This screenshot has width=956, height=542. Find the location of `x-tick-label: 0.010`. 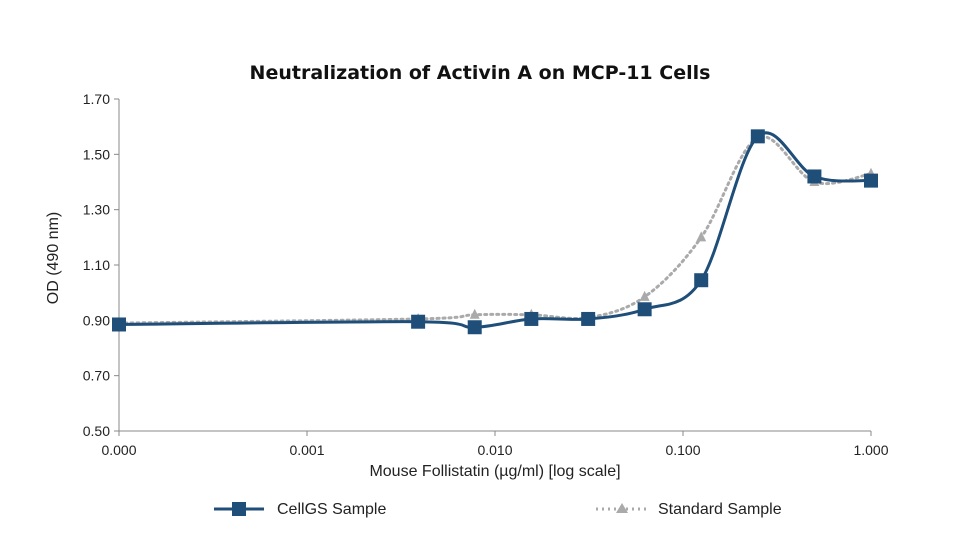

x-tick-label: 0.010 is located at coordinates (494, 450).